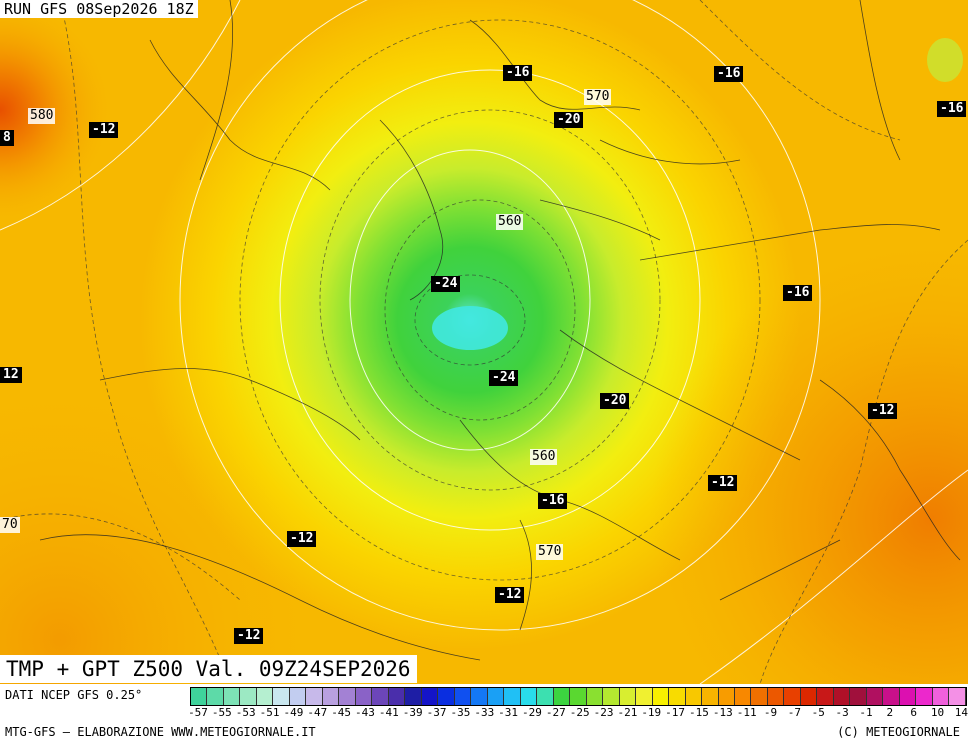 Image resolution: width=968 pixels, height=745 pixels. Describe the element at coordinates (365, 712) in the screenshot. I see `scale-tick-label: -43` at that location.